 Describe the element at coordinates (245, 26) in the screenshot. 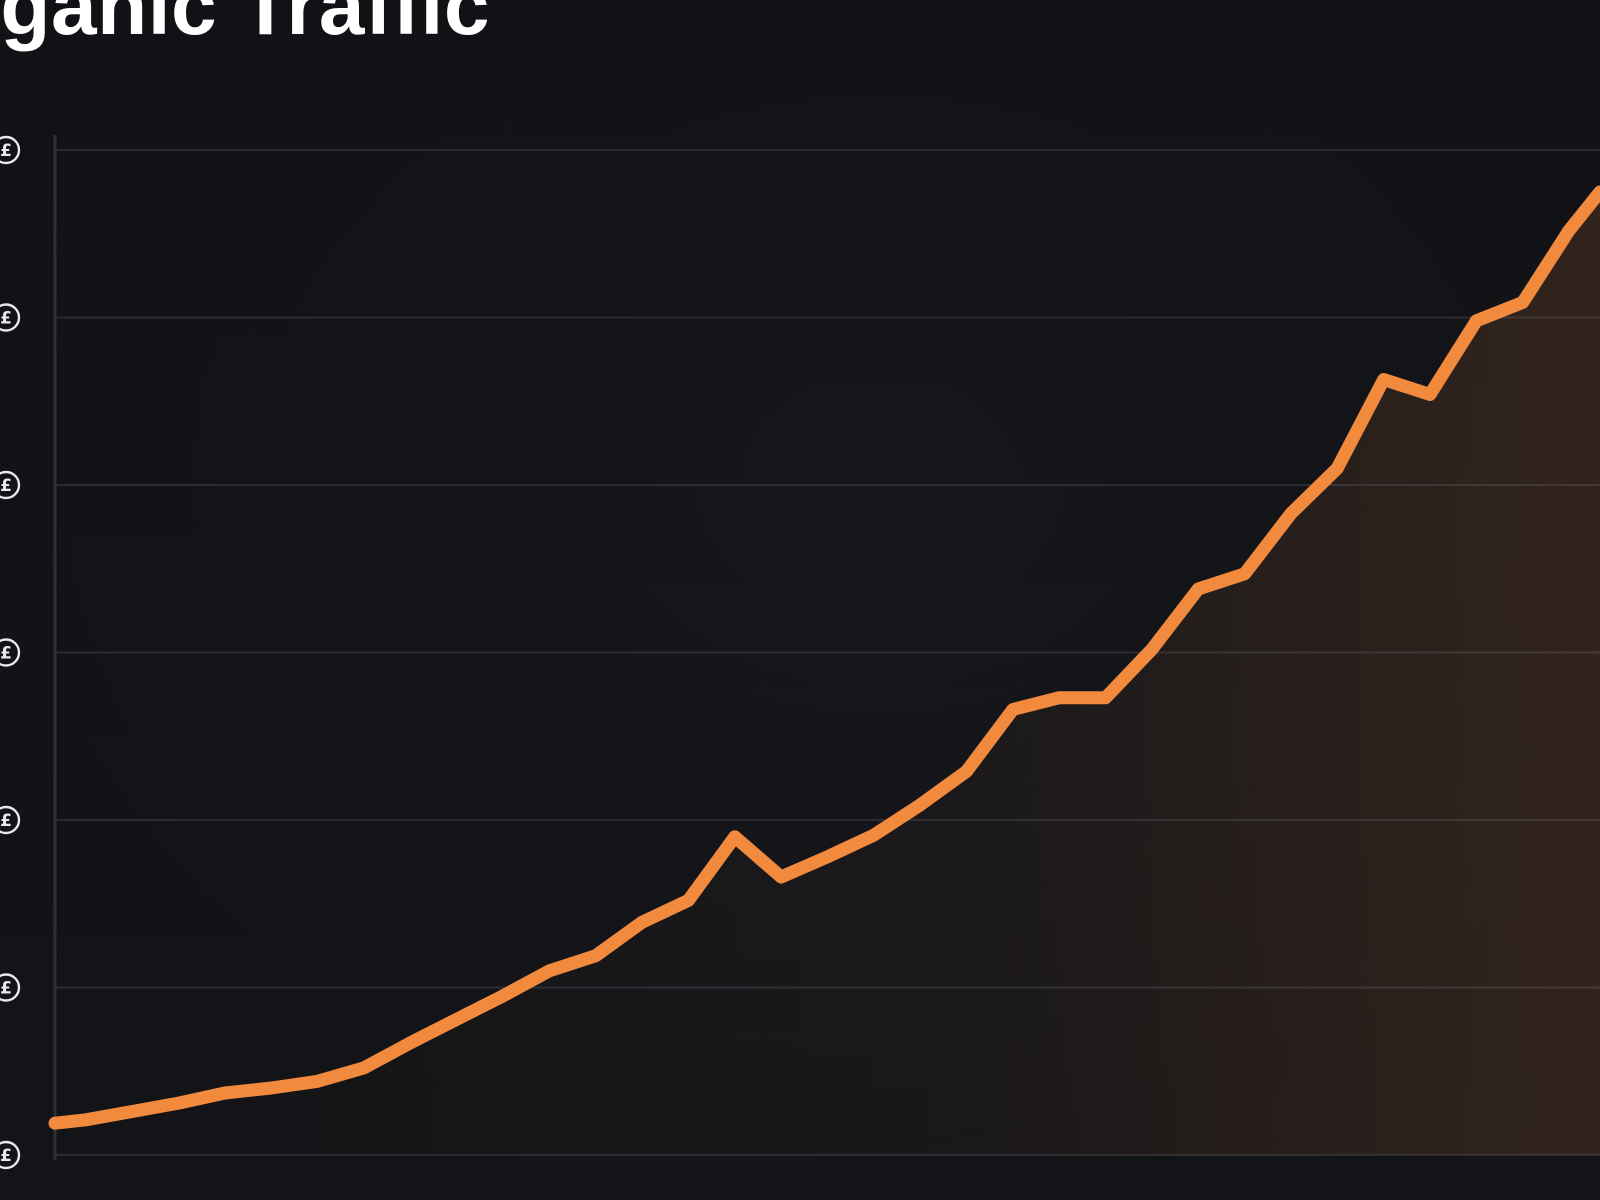

I see `chart-title: rganic Traffic` at that location.